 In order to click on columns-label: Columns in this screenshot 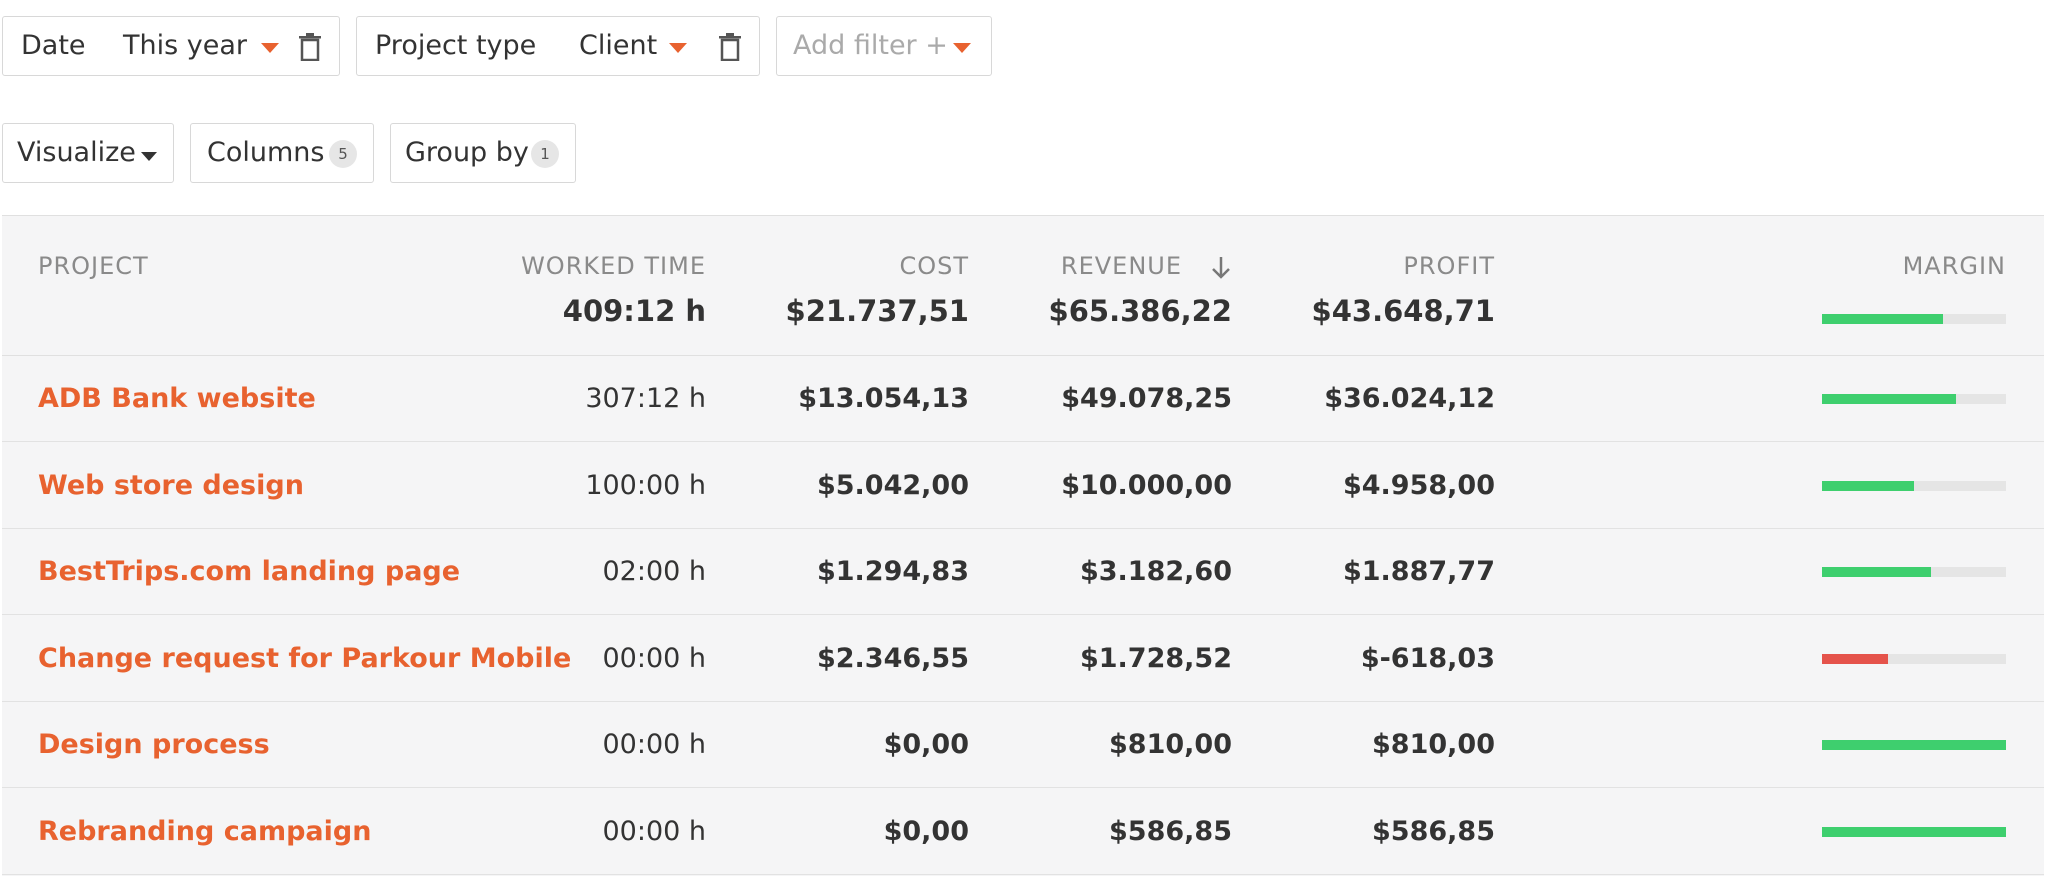, I will do `click(266, 152)`.